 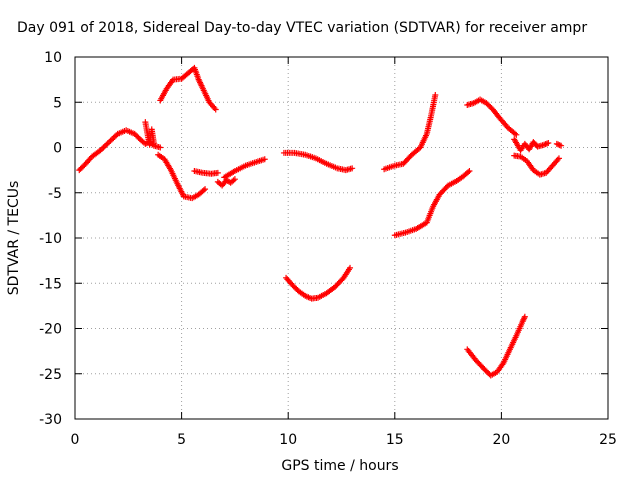 I want to click on x-tick-labels: 0 5 10 15 20 25, so click(x=344, y=440).